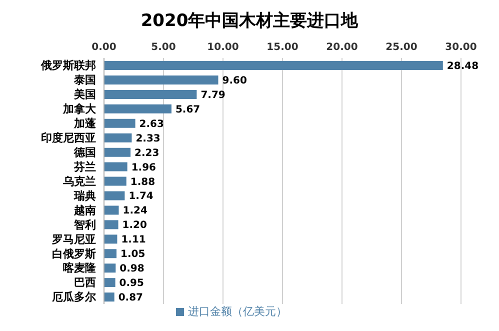  I want to click on x-tick-label: 30.00, so click(461, 47).